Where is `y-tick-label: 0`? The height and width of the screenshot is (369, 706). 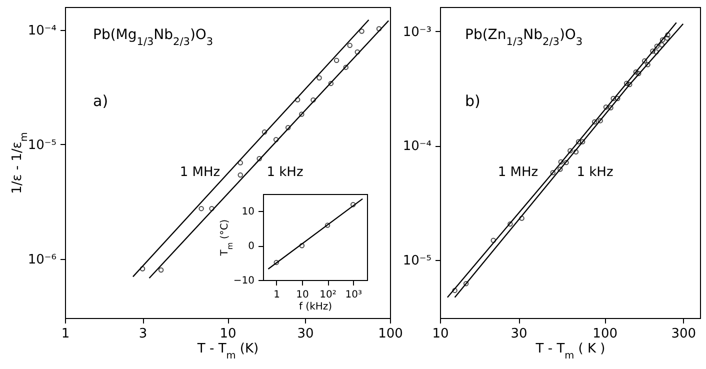 y-tick-label: 0 is located at coordinates (251, 246).